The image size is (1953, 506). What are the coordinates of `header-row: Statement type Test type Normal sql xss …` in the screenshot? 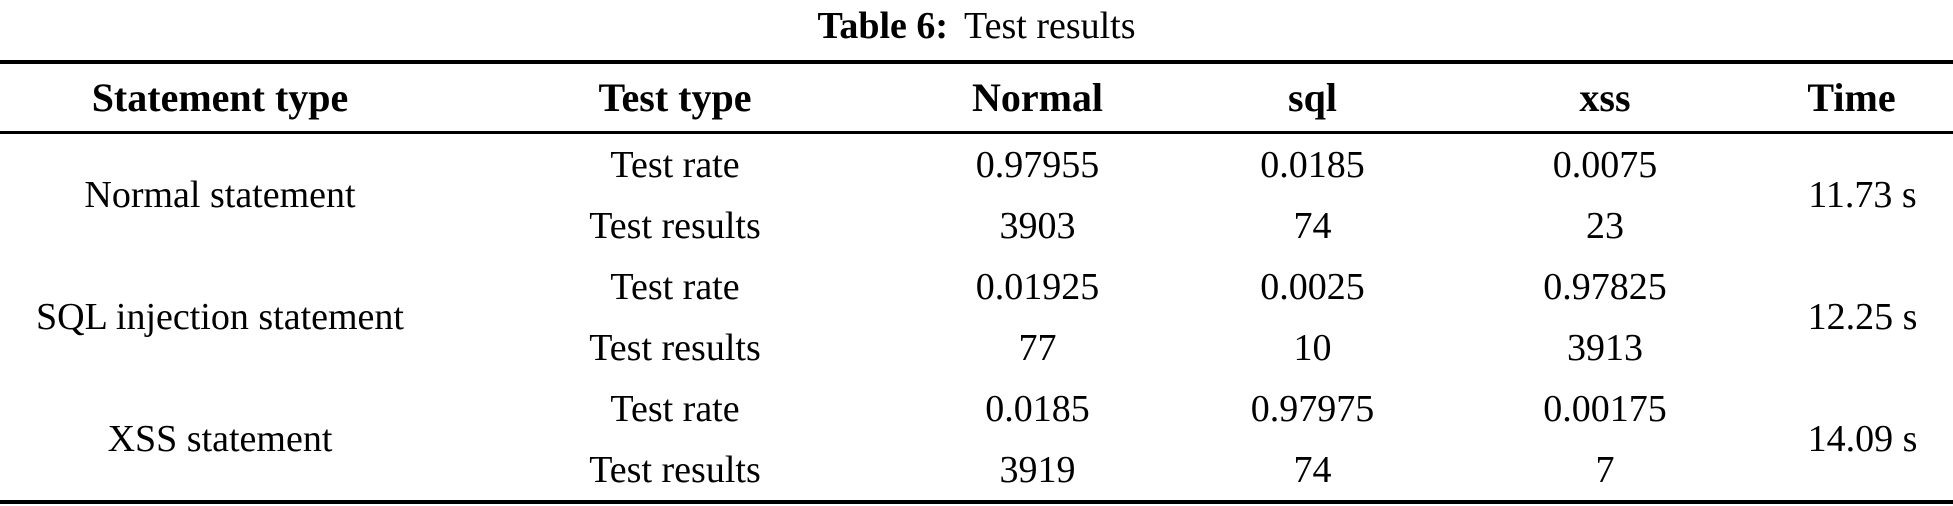 It's located at (976, 98).